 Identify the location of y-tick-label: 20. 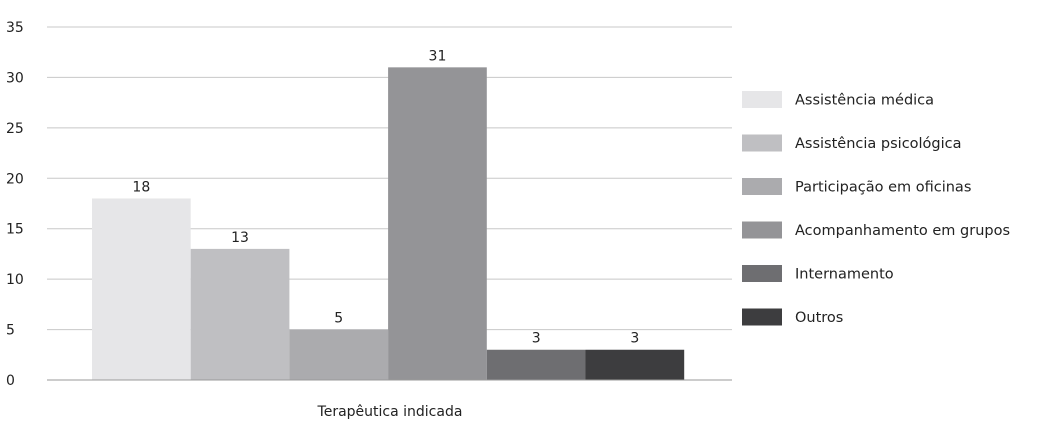
(15, 179).